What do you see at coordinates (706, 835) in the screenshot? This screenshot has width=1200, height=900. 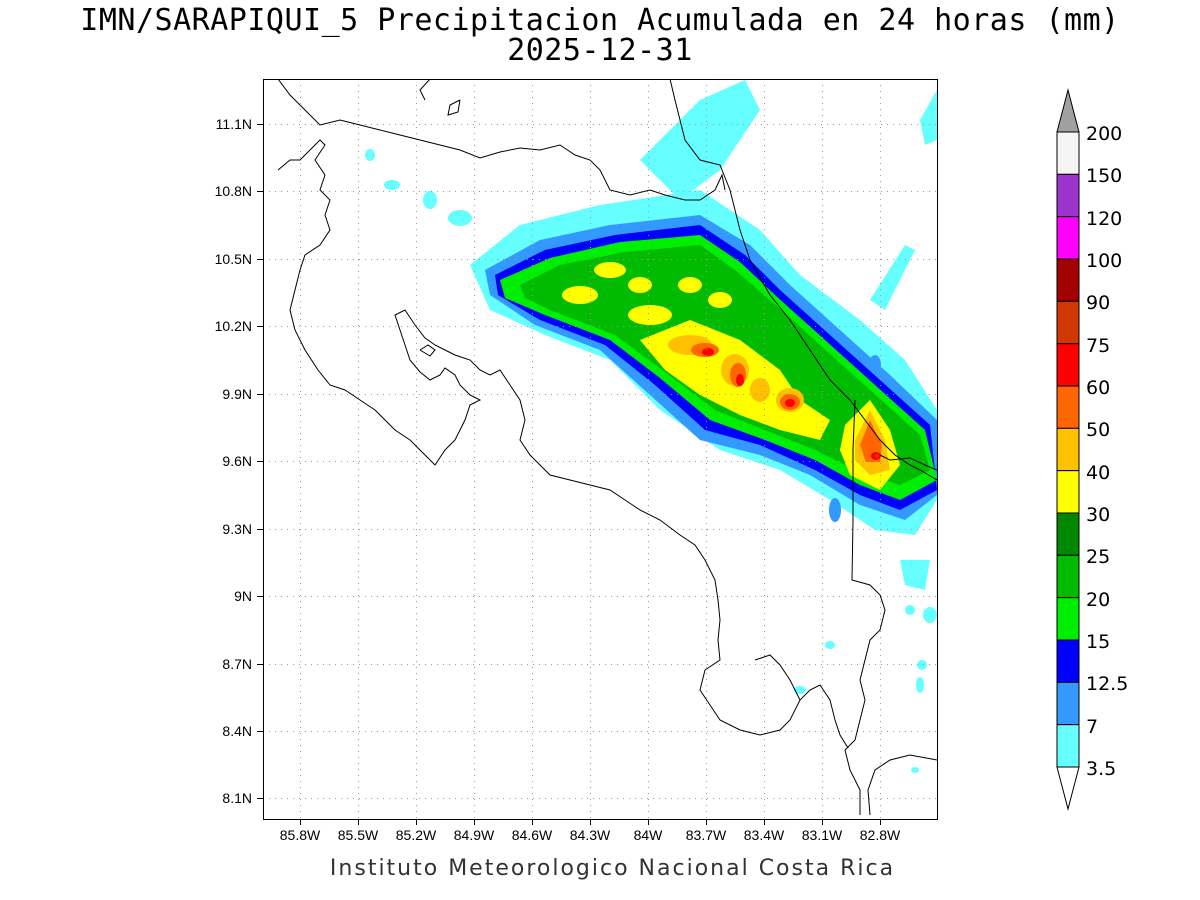 I see `lon-label: 83.7W` at bounding box center [706, 835].